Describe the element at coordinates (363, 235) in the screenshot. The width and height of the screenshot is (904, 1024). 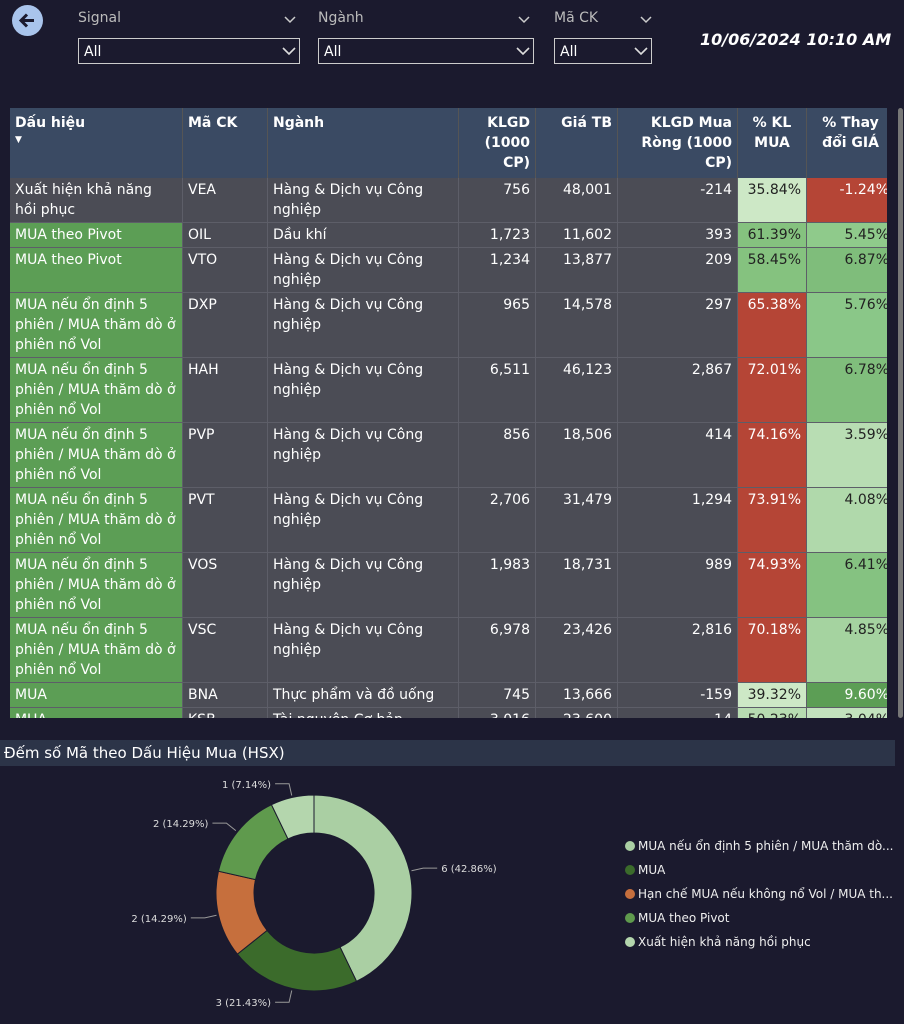
I see `table-cell: Dầu khí` at that location.